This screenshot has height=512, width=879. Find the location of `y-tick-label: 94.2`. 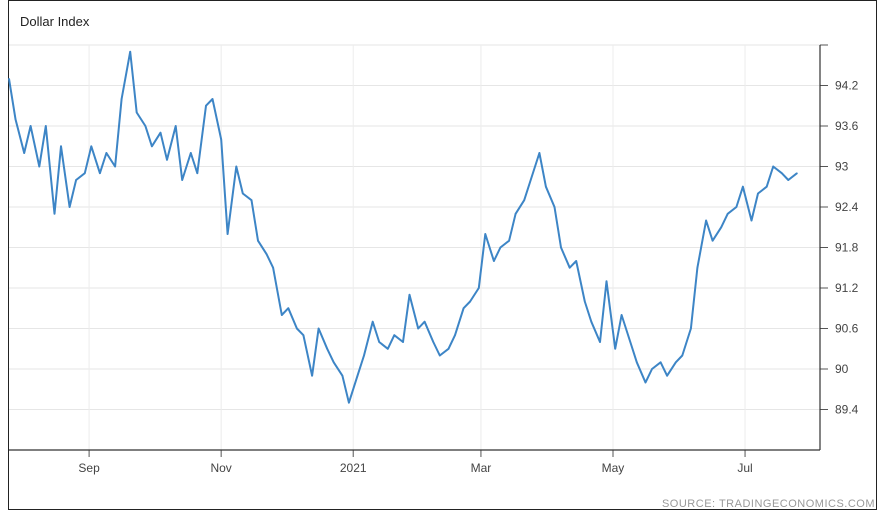

y-tick-label: 94.2 is located at coordinates (847, 86).